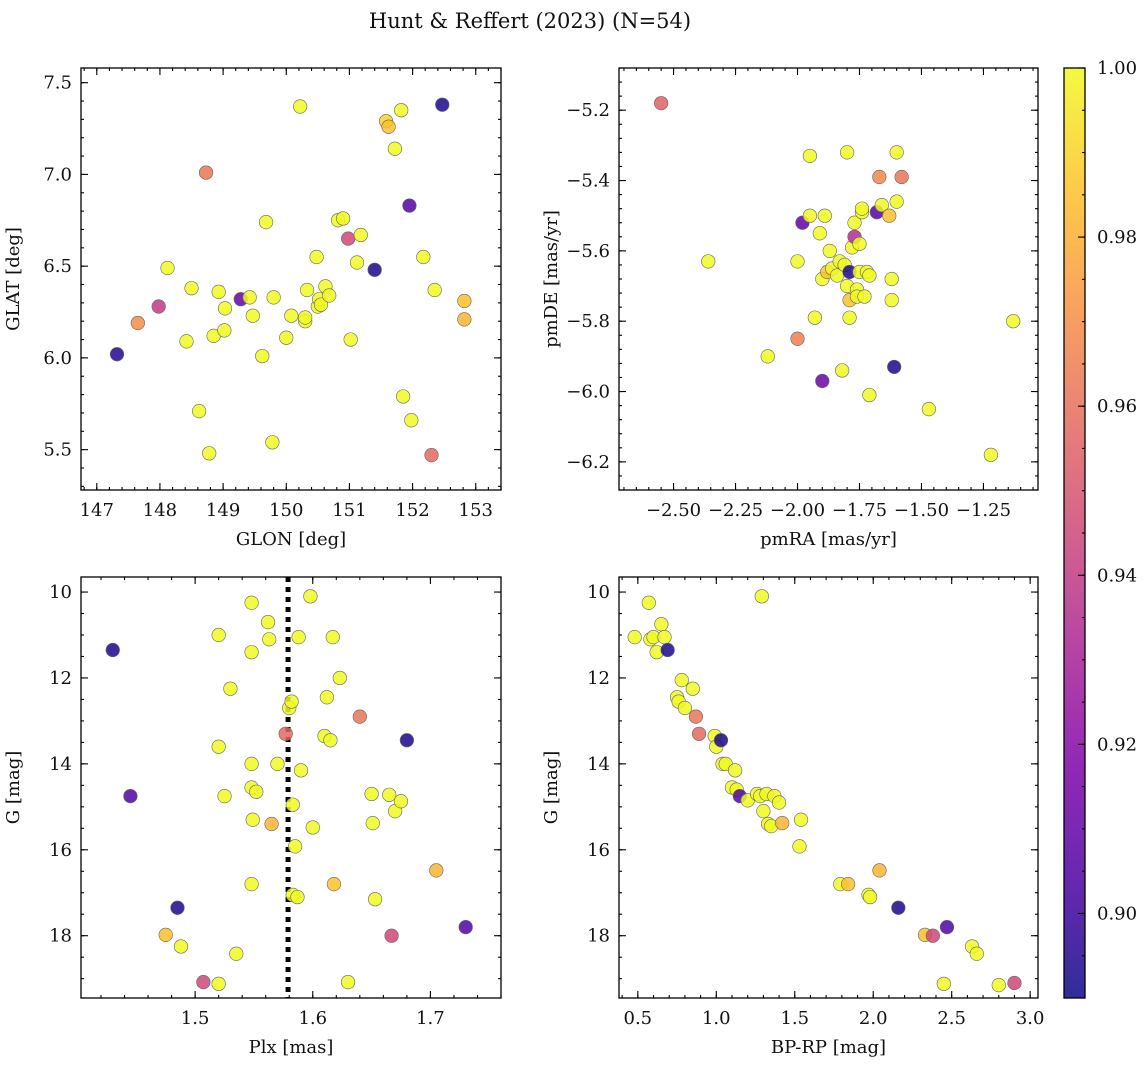  What do you see at coordinates (223, 510) in the screenshot?
I see `x-tick-label: 149` at bounding box center [223, 510].